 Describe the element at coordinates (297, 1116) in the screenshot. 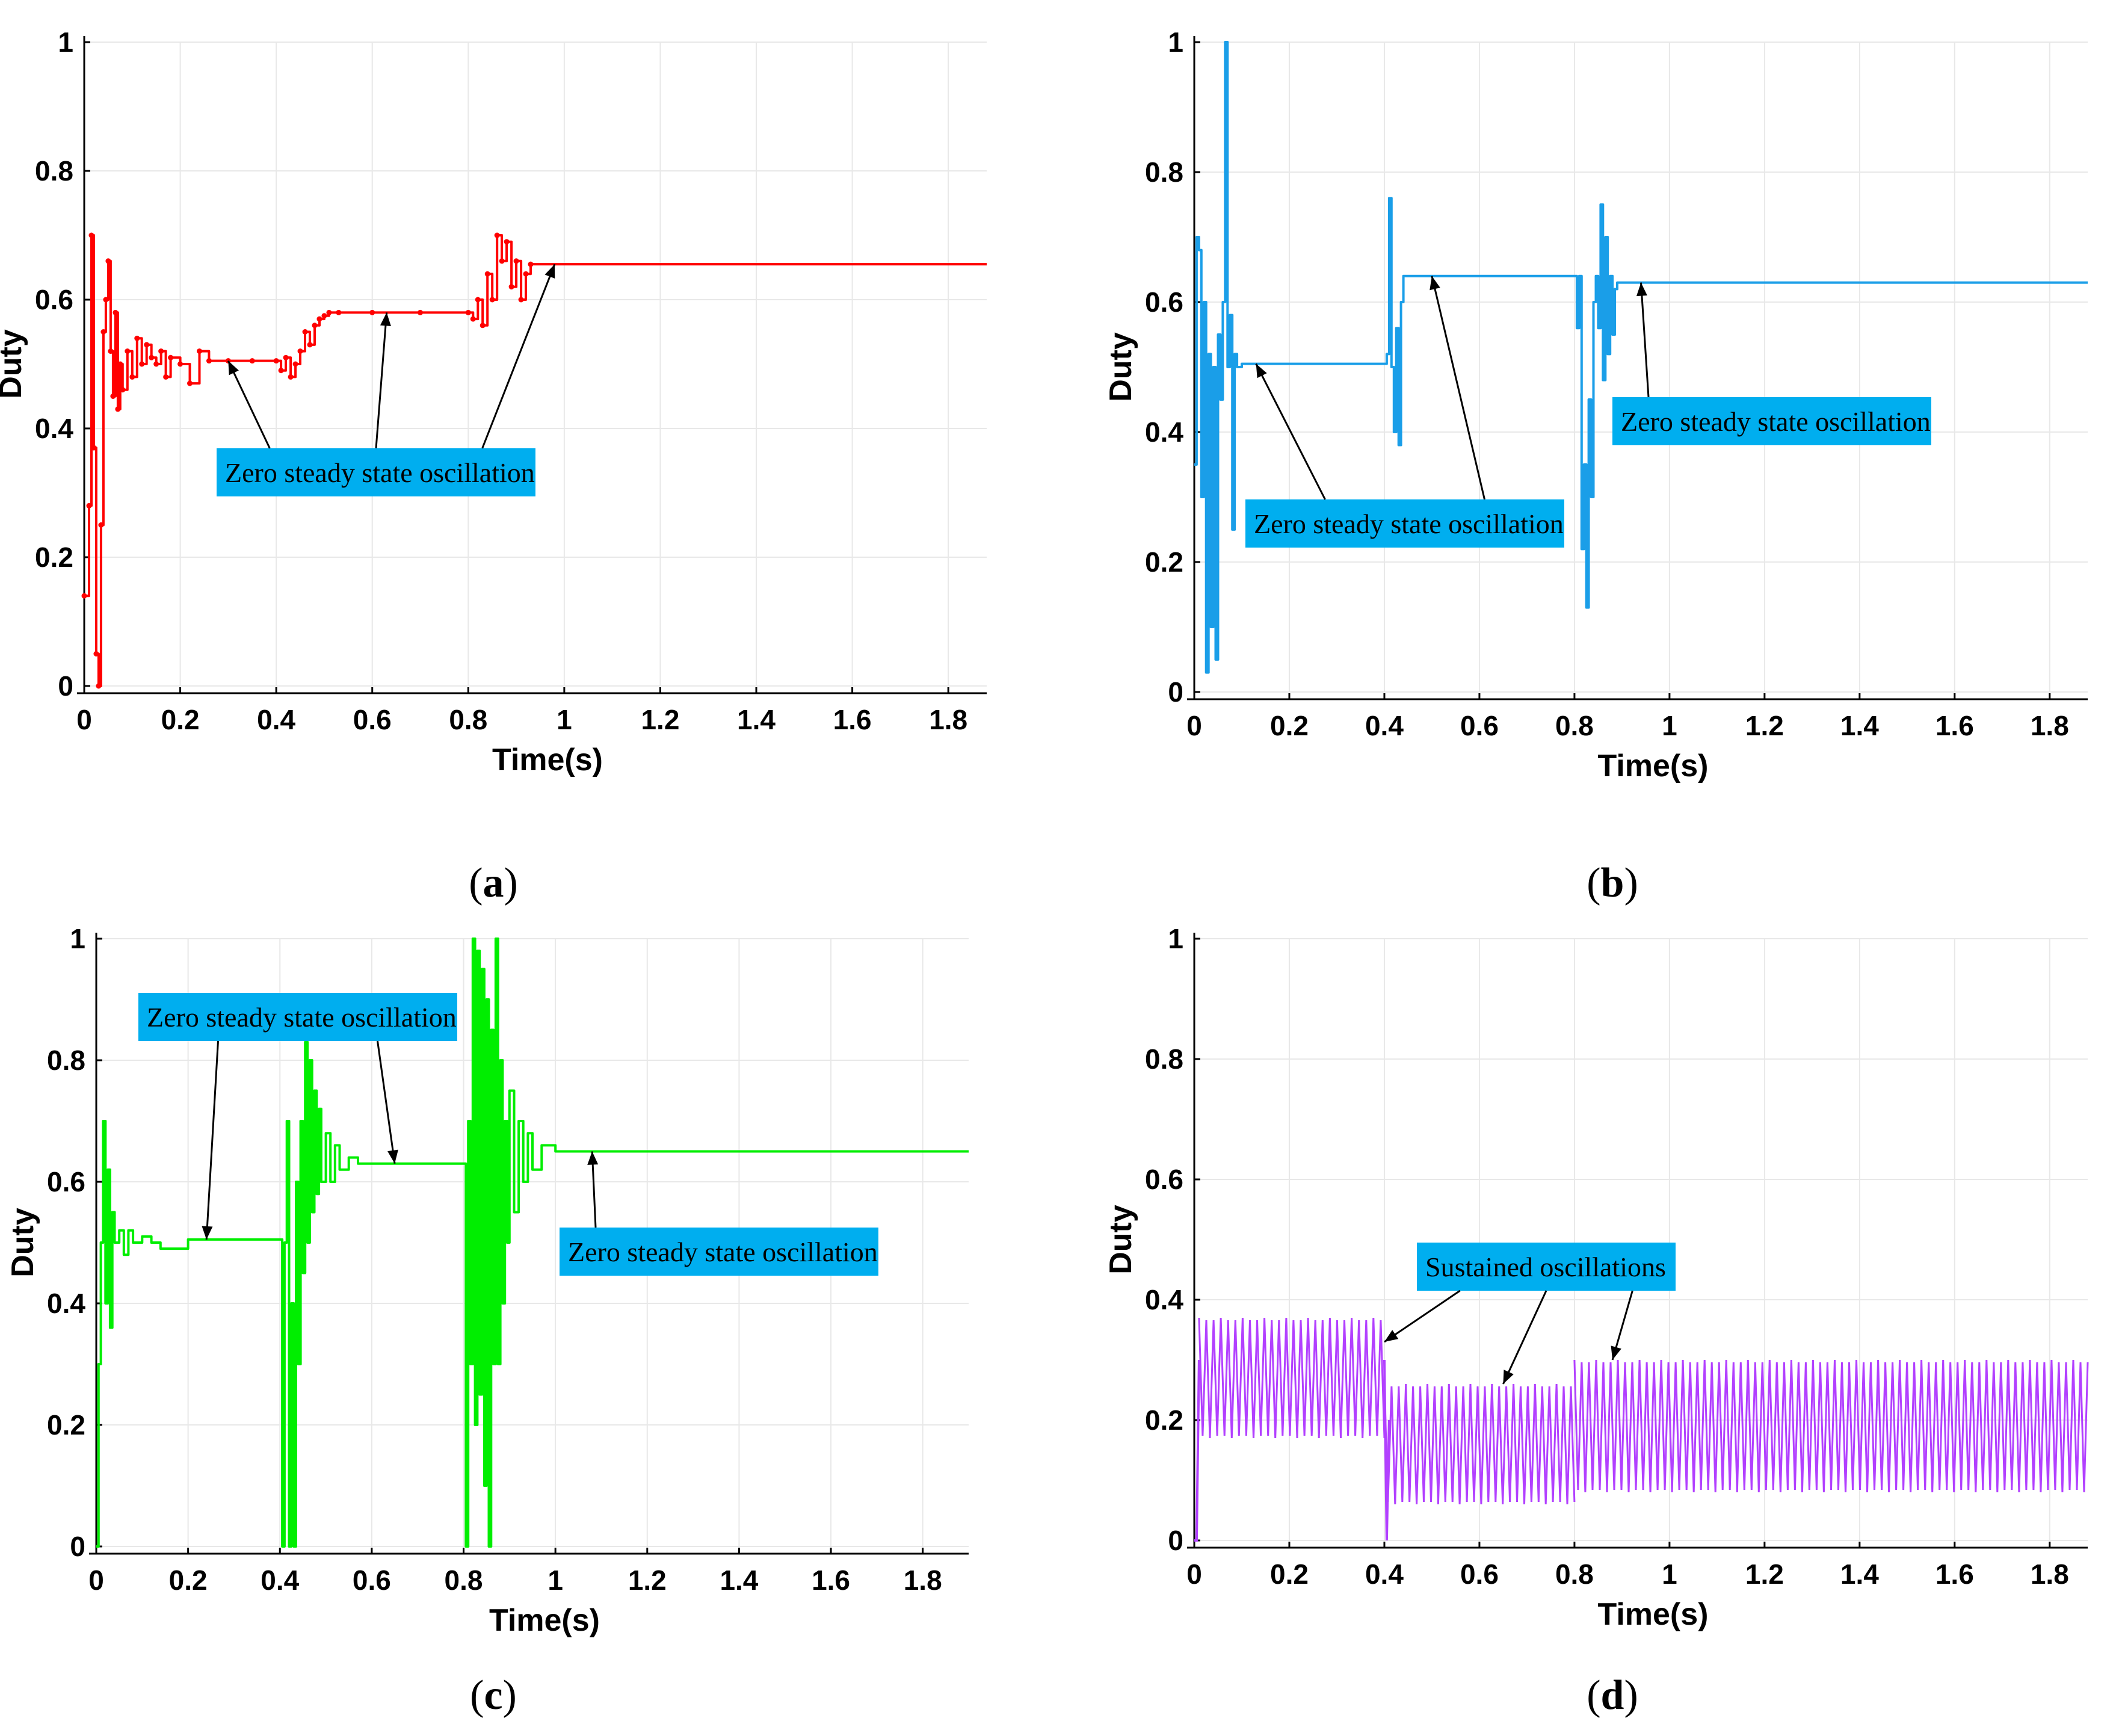

I see `annotation-1: Zero steady state oscillation` at that location.